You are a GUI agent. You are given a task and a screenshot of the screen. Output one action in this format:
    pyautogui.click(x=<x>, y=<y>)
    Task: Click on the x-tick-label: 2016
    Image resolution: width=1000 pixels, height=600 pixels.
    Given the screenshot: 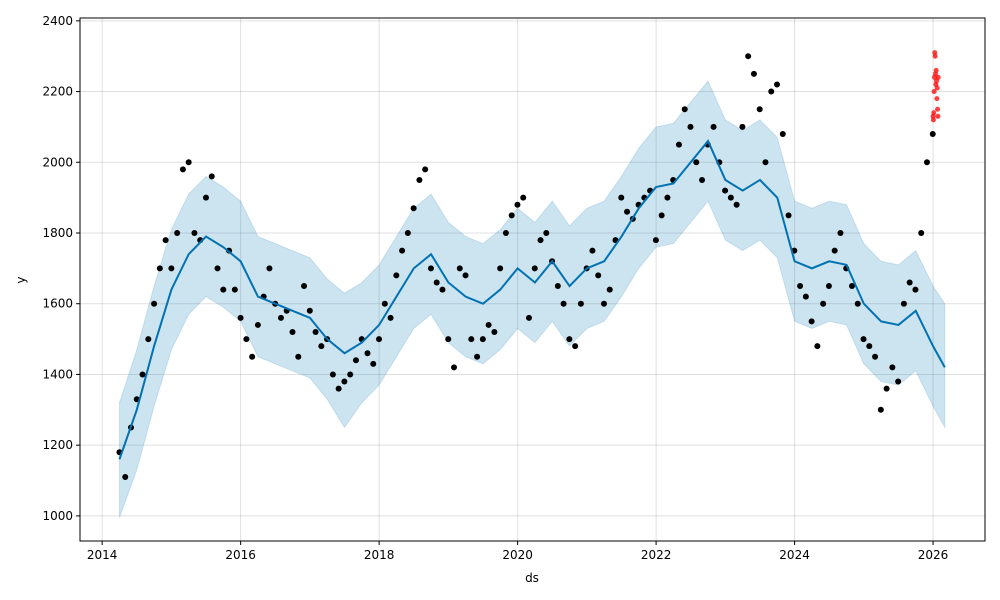 What is the action you would take?
    pyautogui.click(x=240, y=555)
    